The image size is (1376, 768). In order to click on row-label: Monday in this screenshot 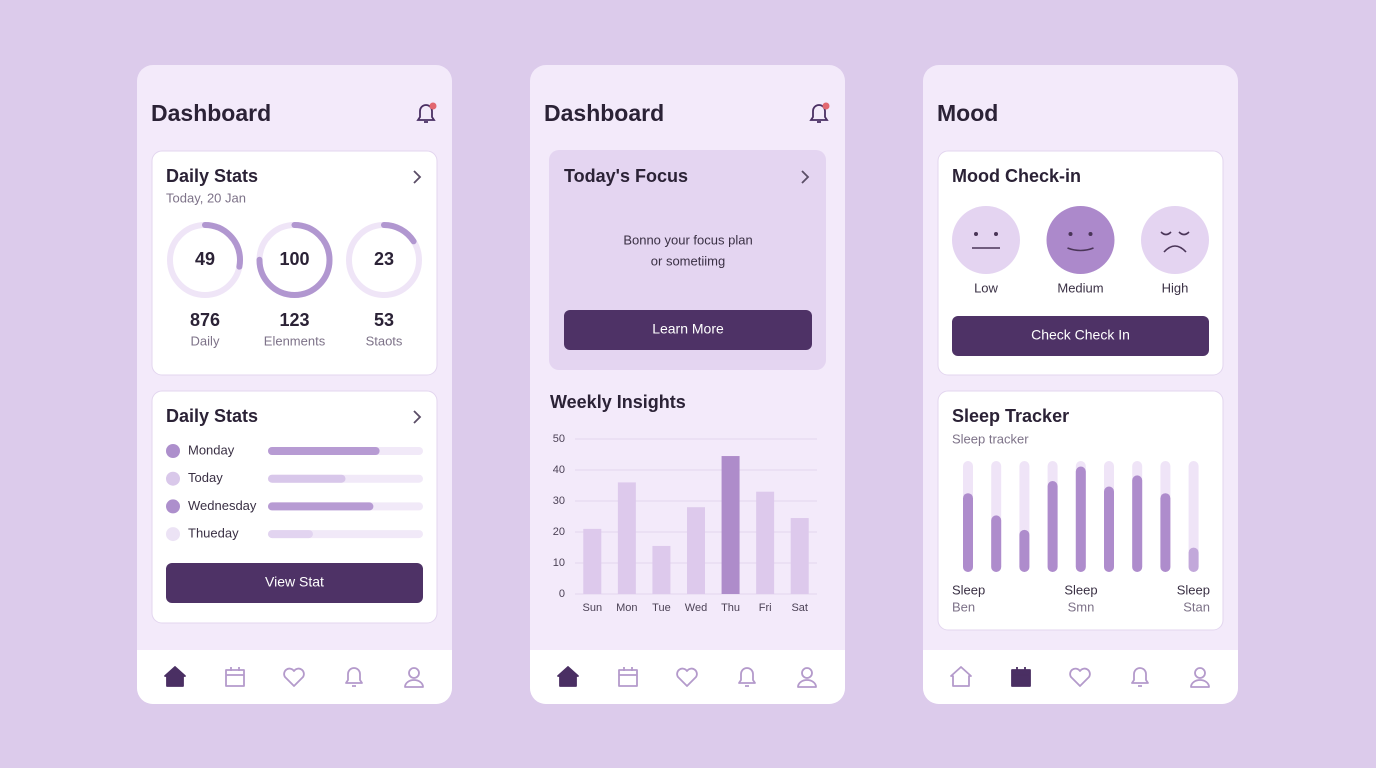, I will do `click(211, 449)`.